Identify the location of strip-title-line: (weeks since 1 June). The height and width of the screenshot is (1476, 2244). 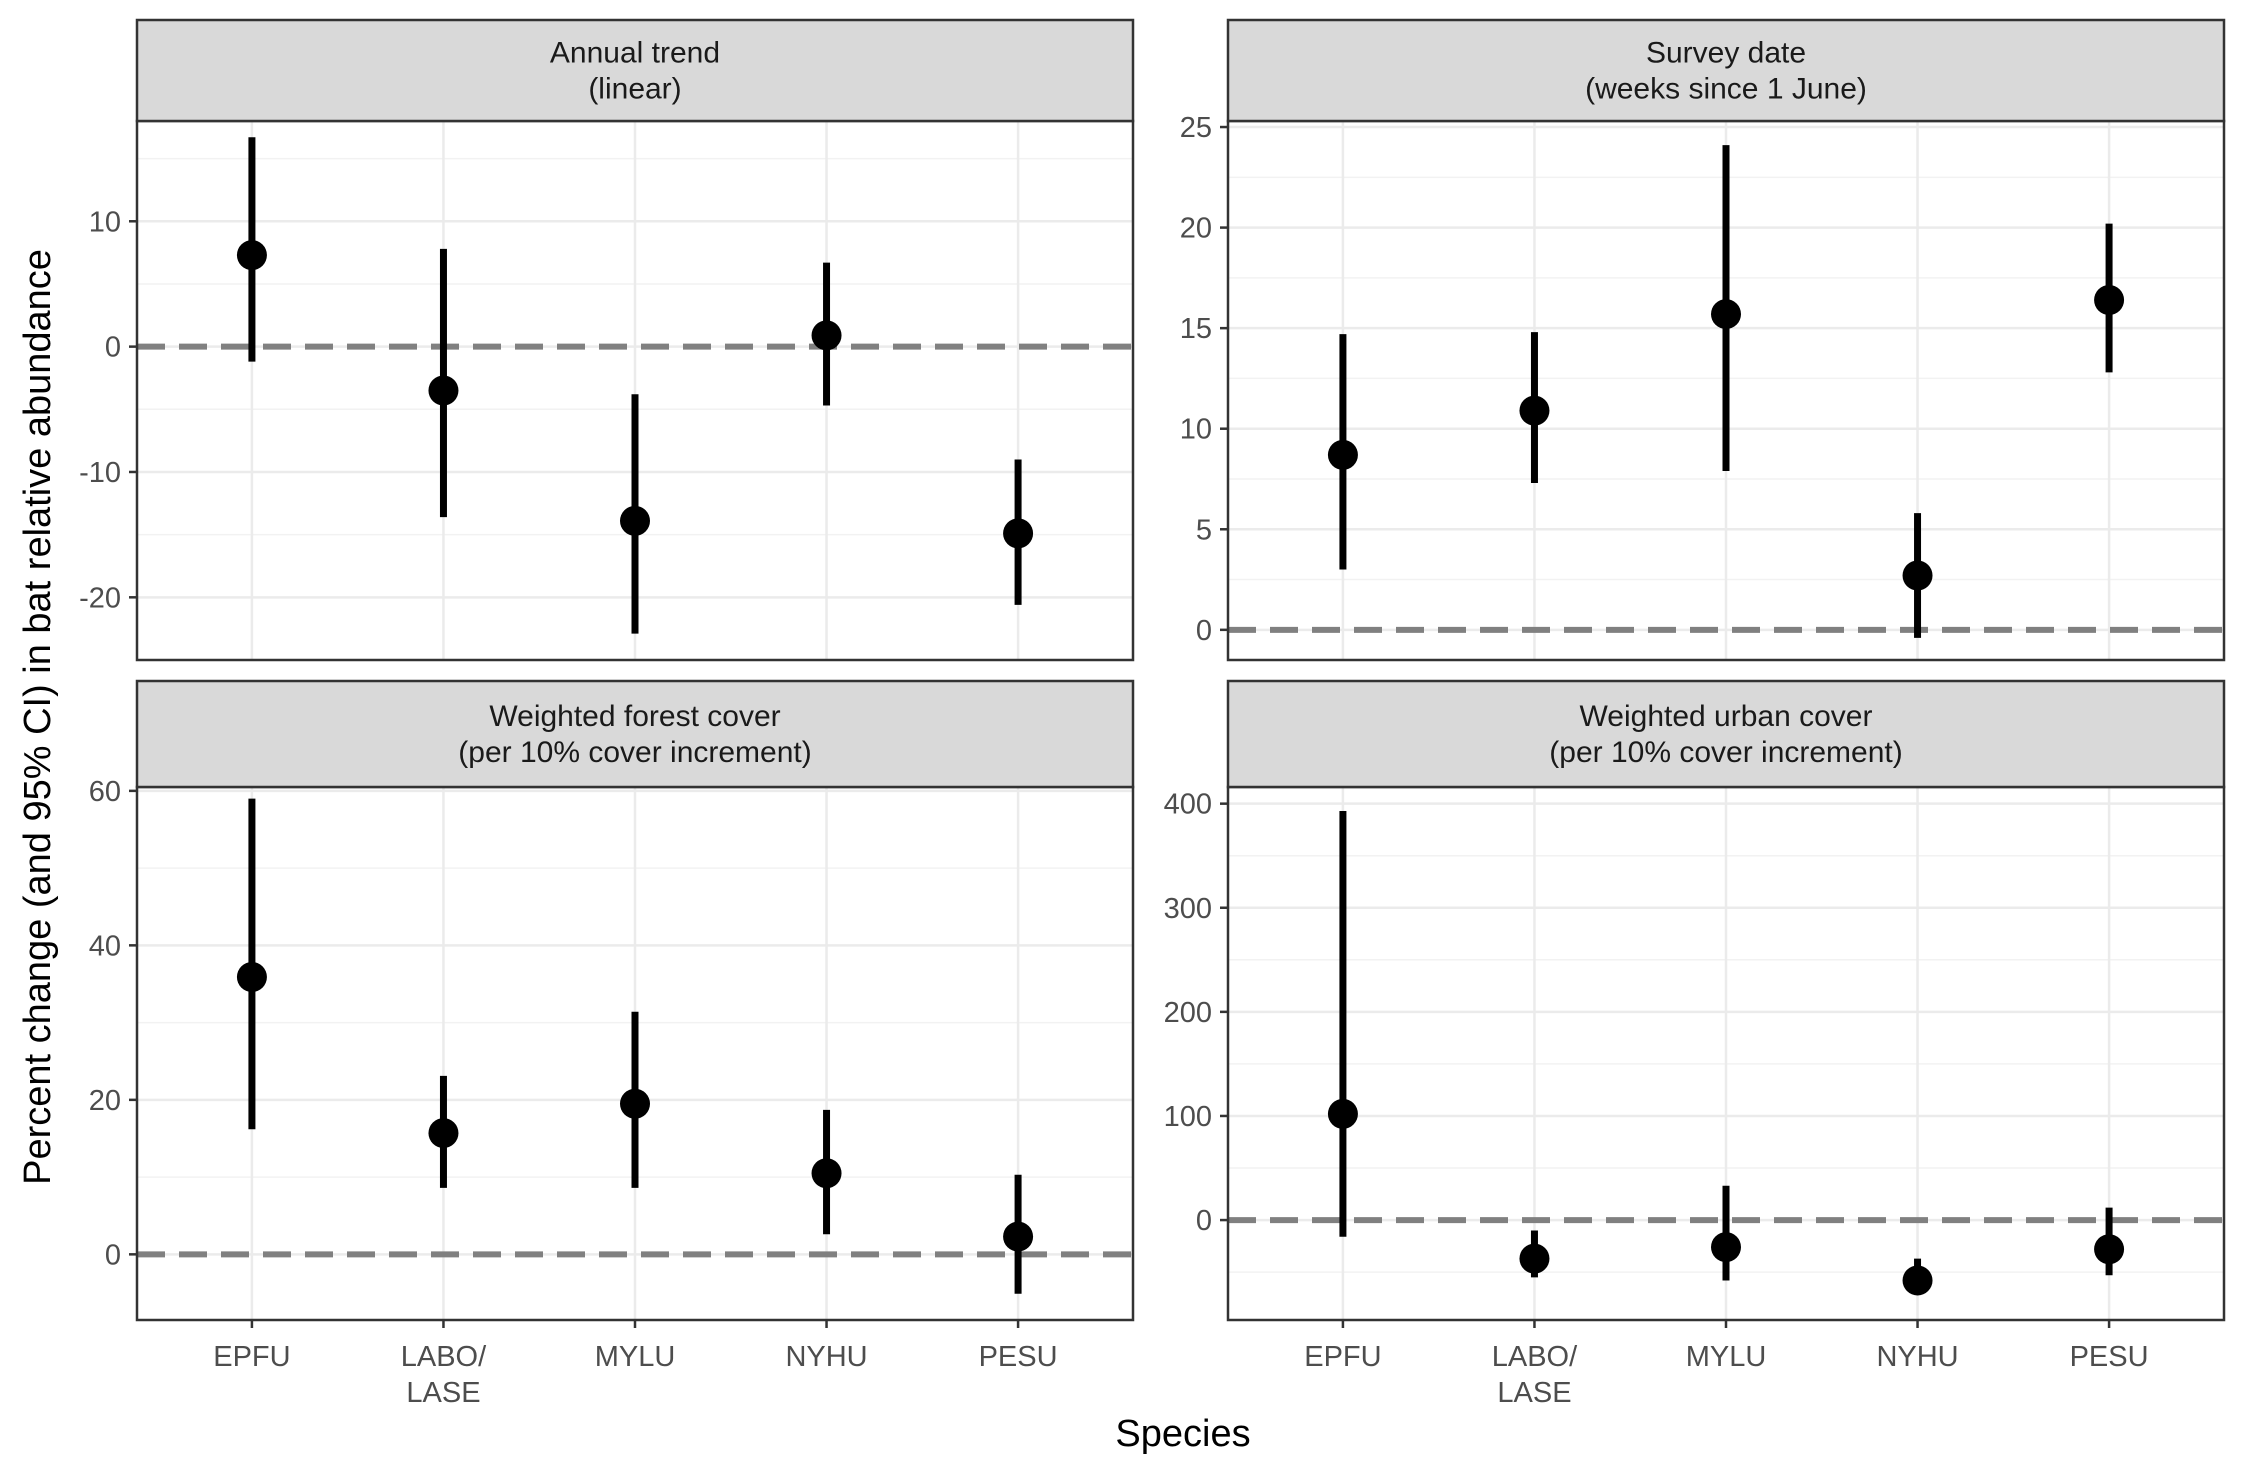
(1726, 89).